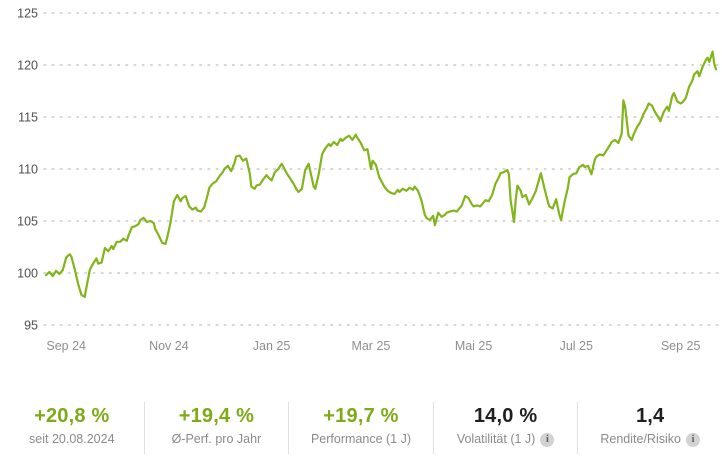  I want to click on stat-label: seit 20.08.2024 i, so click(72, 439).